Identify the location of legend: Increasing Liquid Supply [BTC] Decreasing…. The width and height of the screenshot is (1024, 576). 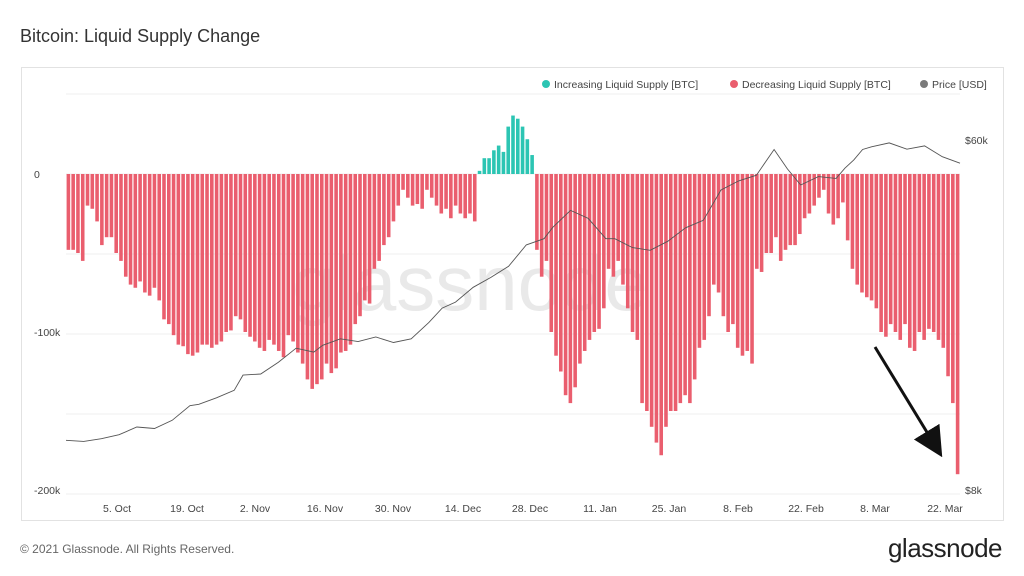
(764, 85).